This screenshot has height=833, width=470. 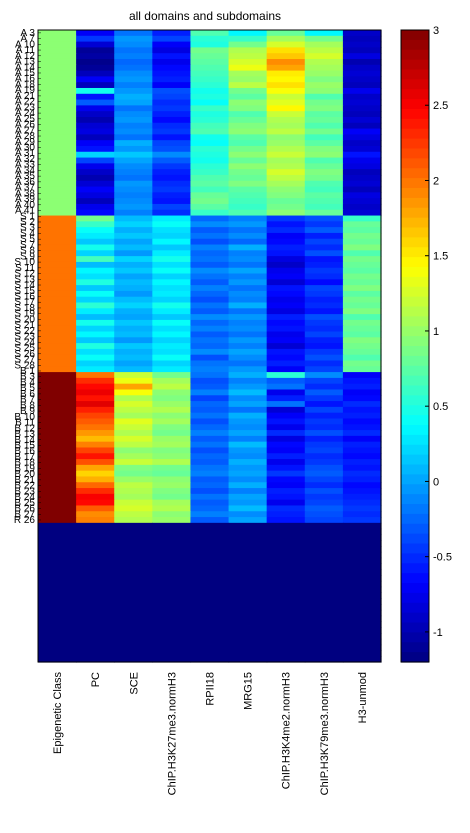 What do you see at coordinates (24, 308) in the screenshot?
I see `row-tick-label: S 18` at bounding box center [24, 308].